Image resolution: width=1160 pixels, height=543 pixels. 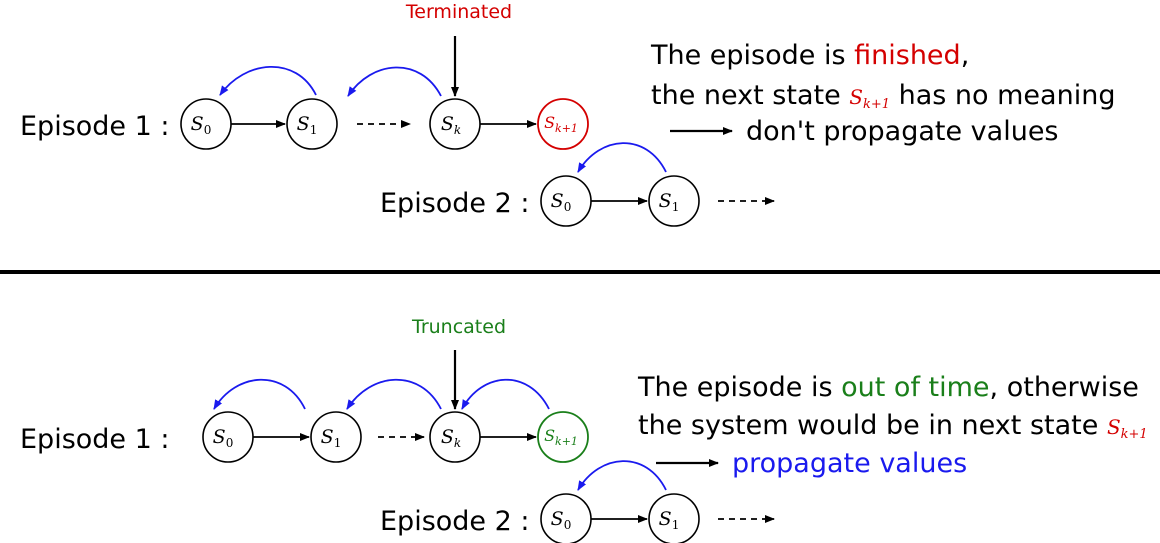 What do you see at coordinates (94, 439) in the screenshot?
I see `bottom-episode1-label: Episode 1 :` at bounding box center [94, 439].